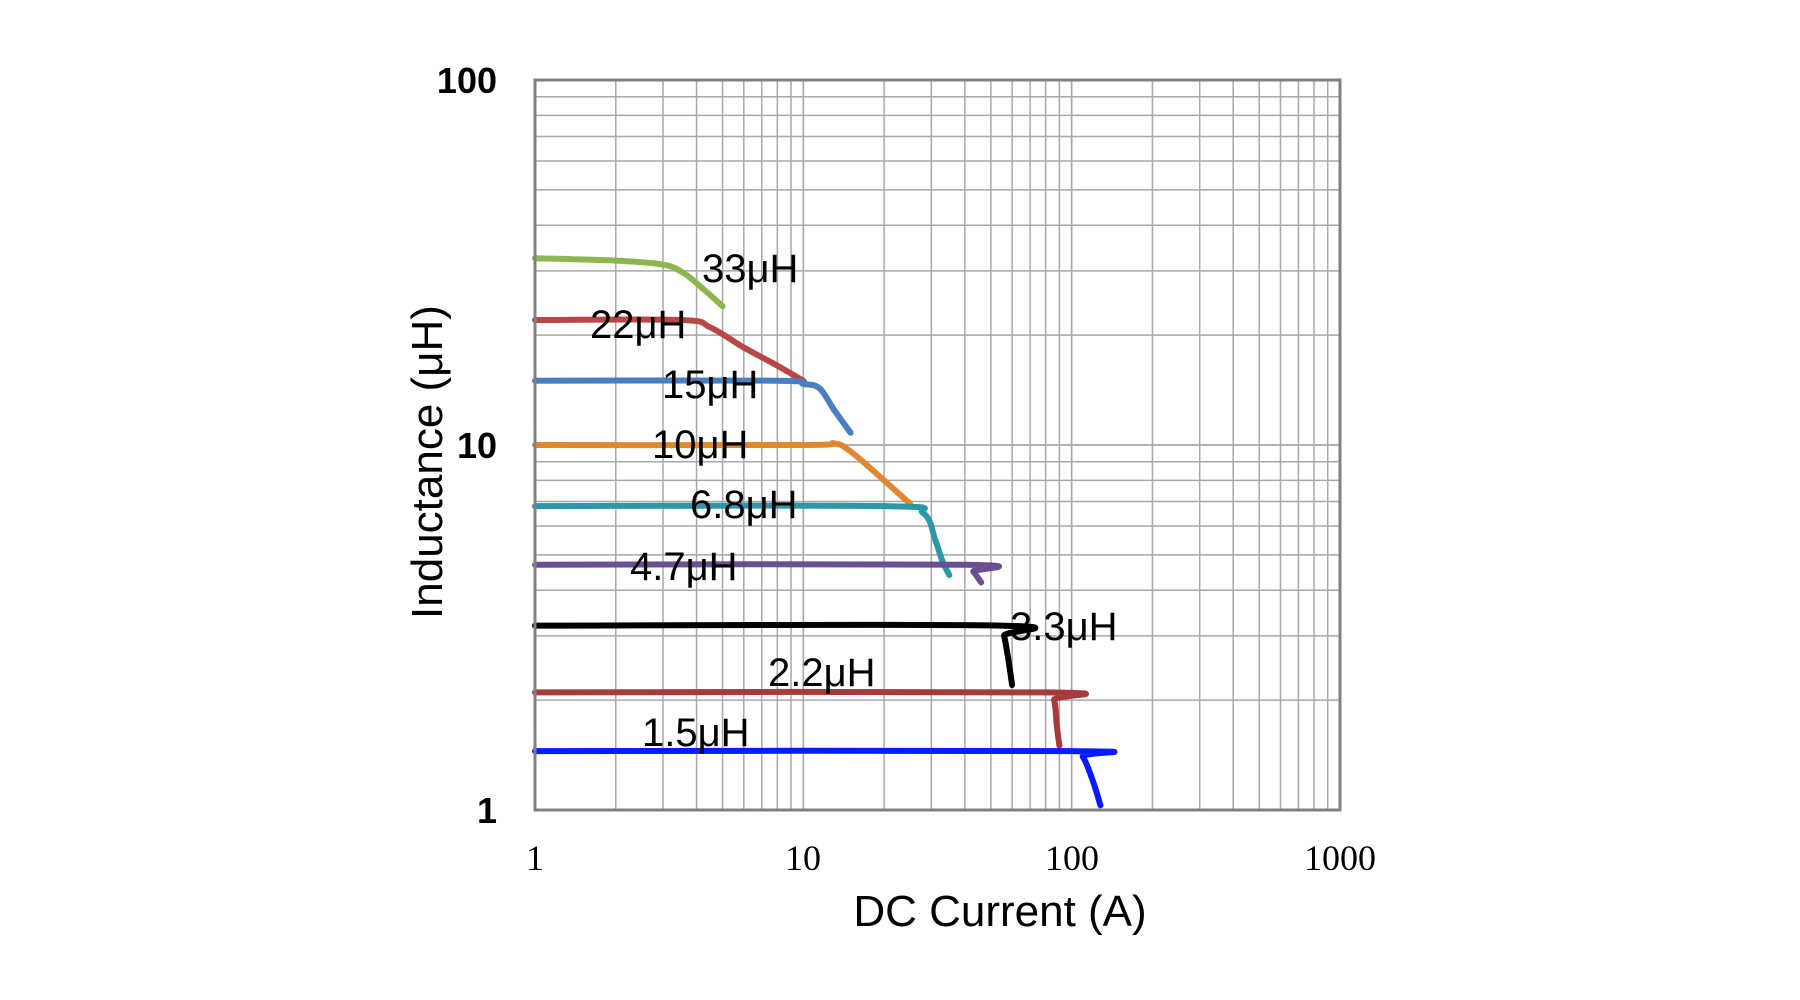  What do you see at coordinates (767, 573) in the screenshot?
I see `series-line-4-7-h` at bounding box center [767, 573].